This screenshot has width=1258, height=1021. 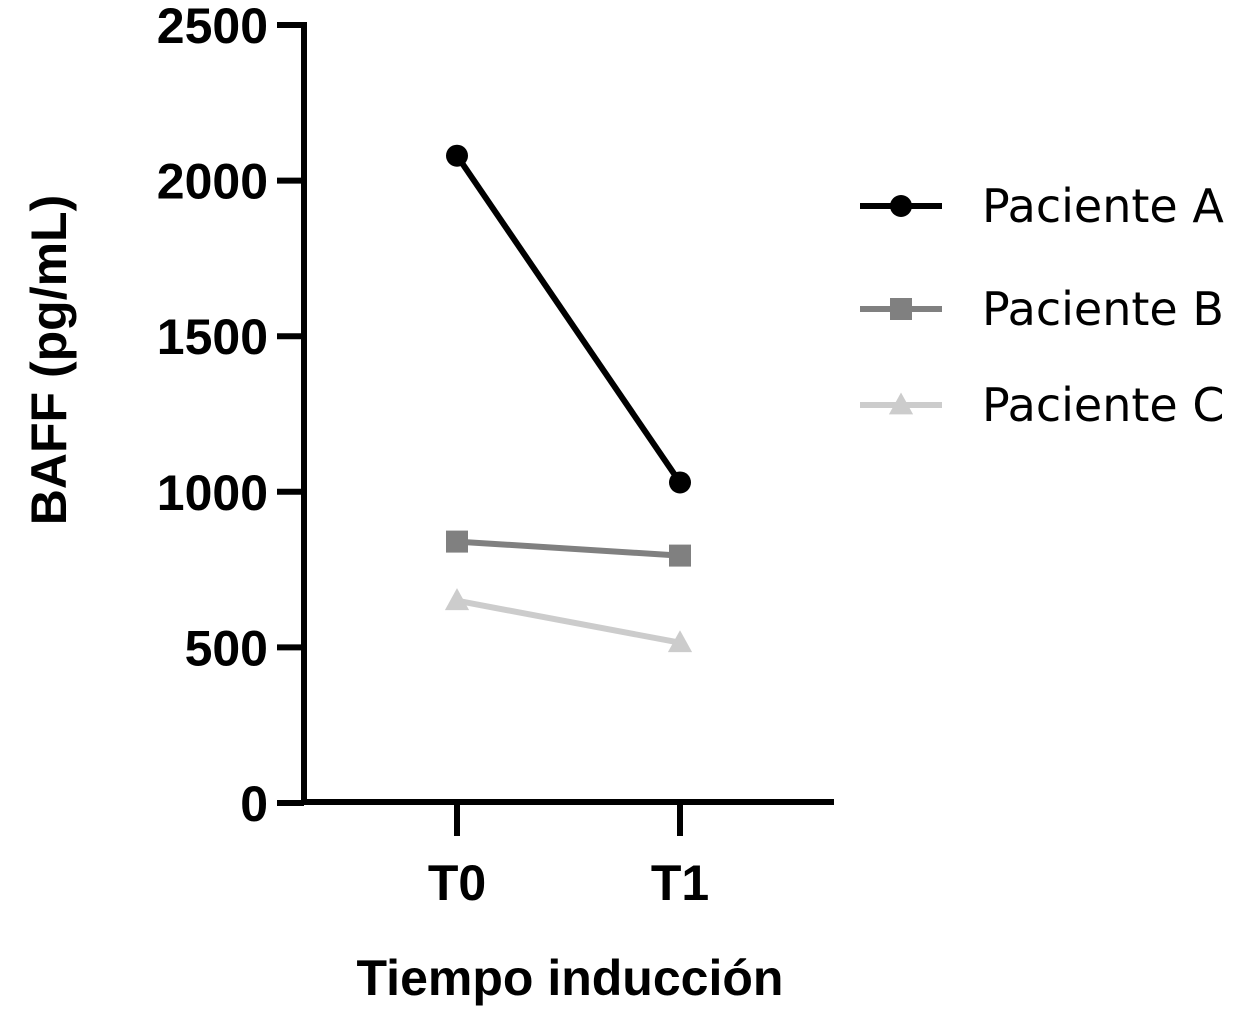 What do you see at coordinates (230, 416) in the screenshot?
I see `y-axis-ticks: 0 500 1000 1500 2000 2500` at bounding box center [230, 416].